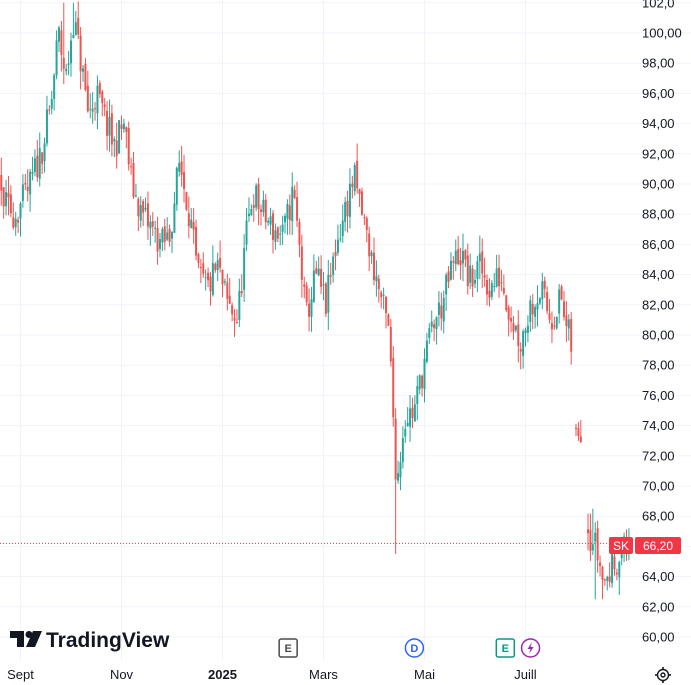 The width and height of the screenshot is (691, 685). Describe the element at coordinates (658, 395) in the screenshot. I see `y-tick-label: 76,00` at that location.